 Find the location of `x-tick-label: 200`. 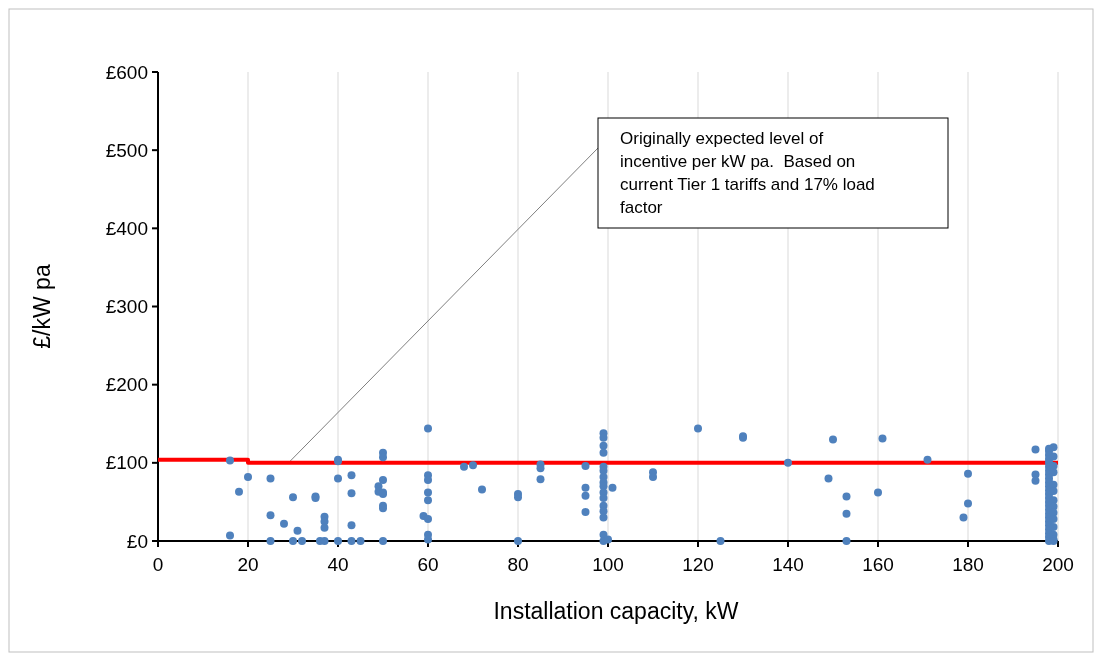

x-tick-label: 200 is located at coordinates (1058, 564).